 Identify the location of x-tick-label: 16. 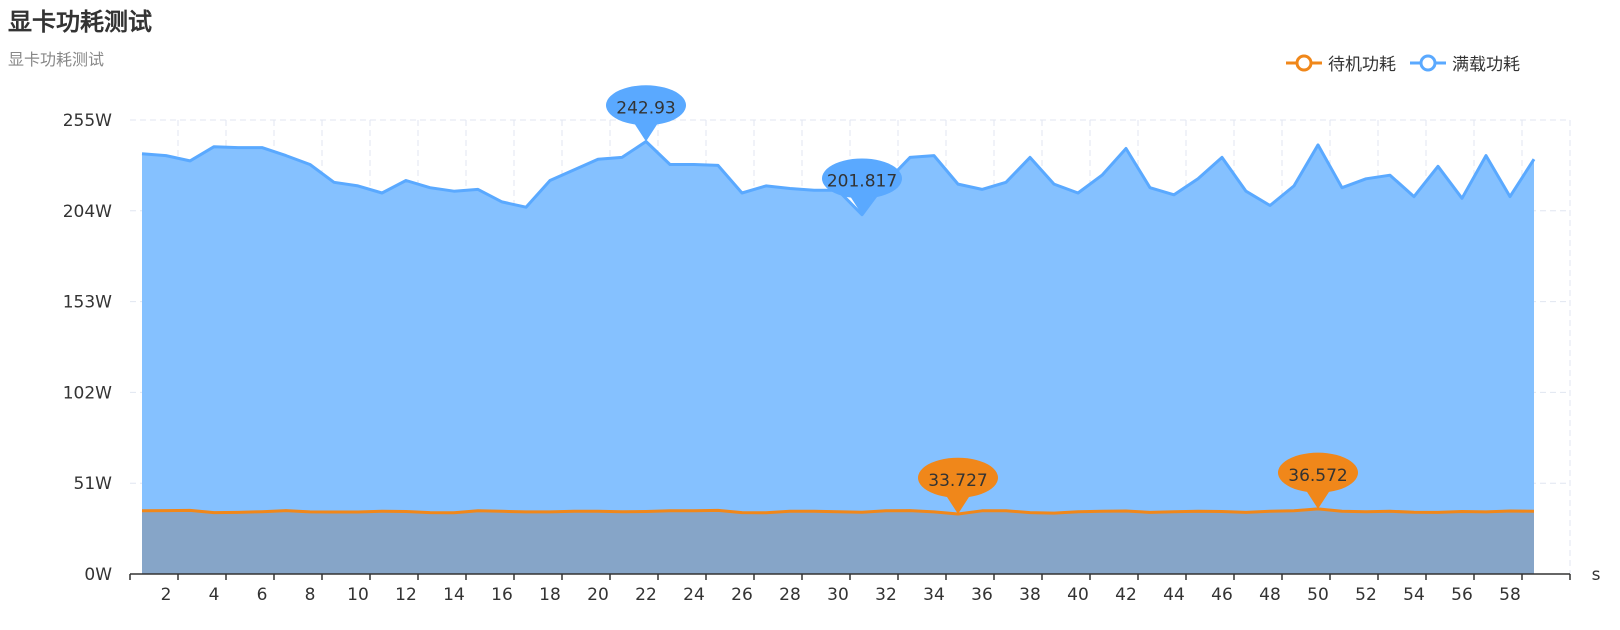
(502, 595).